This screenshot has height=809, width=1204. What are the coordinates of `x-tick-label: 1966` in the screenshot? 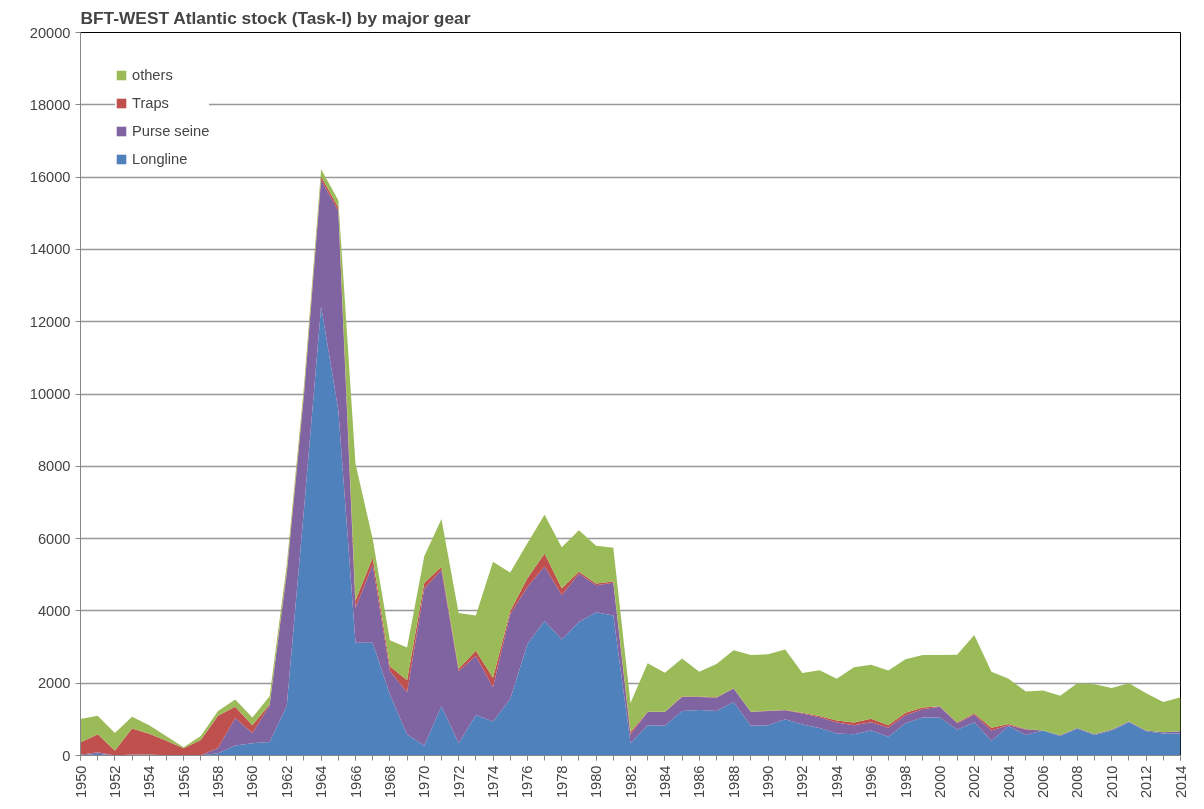 It's located at (355, 782).